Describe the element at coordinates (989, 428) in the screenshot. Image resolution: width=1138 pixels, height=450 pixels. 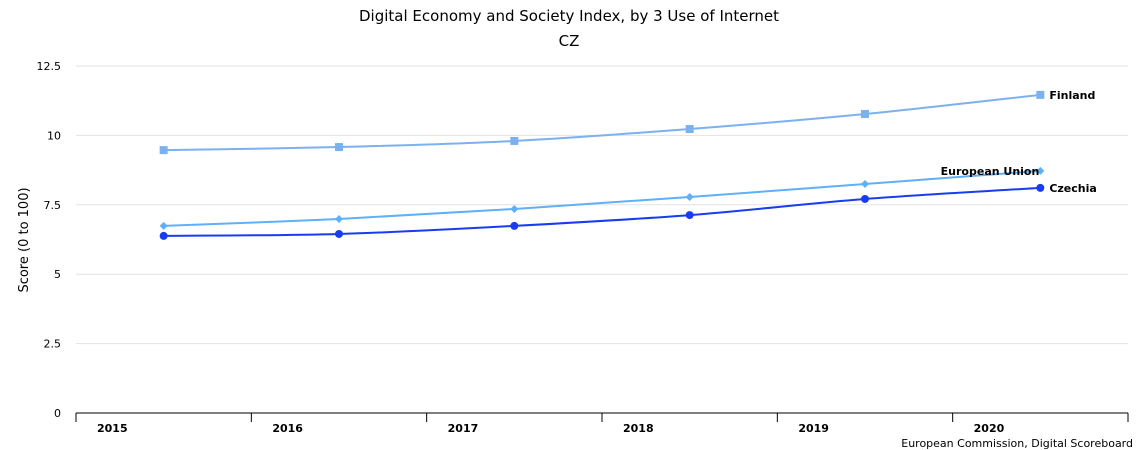
I see `x-tick-label: 2020` at that location.